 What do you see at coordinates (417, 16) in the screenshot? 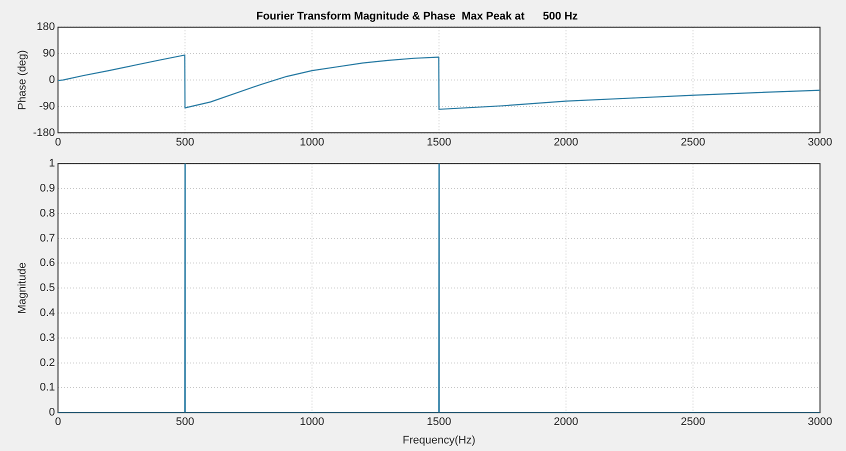
I see `chart-title: Fourier Transform Magnitude & Phase Max Peak at 500 Hz` at bounding box center [417, 16].